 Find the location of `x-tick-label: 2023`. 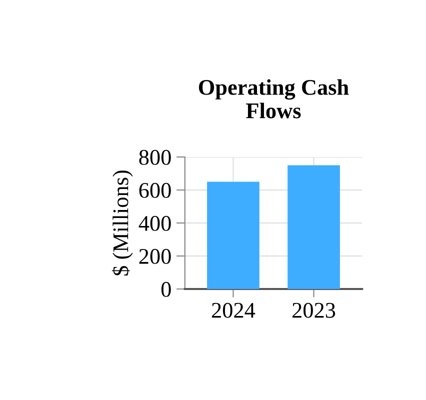

x-tick-label: 2023 is located at coordinates (314, 310).